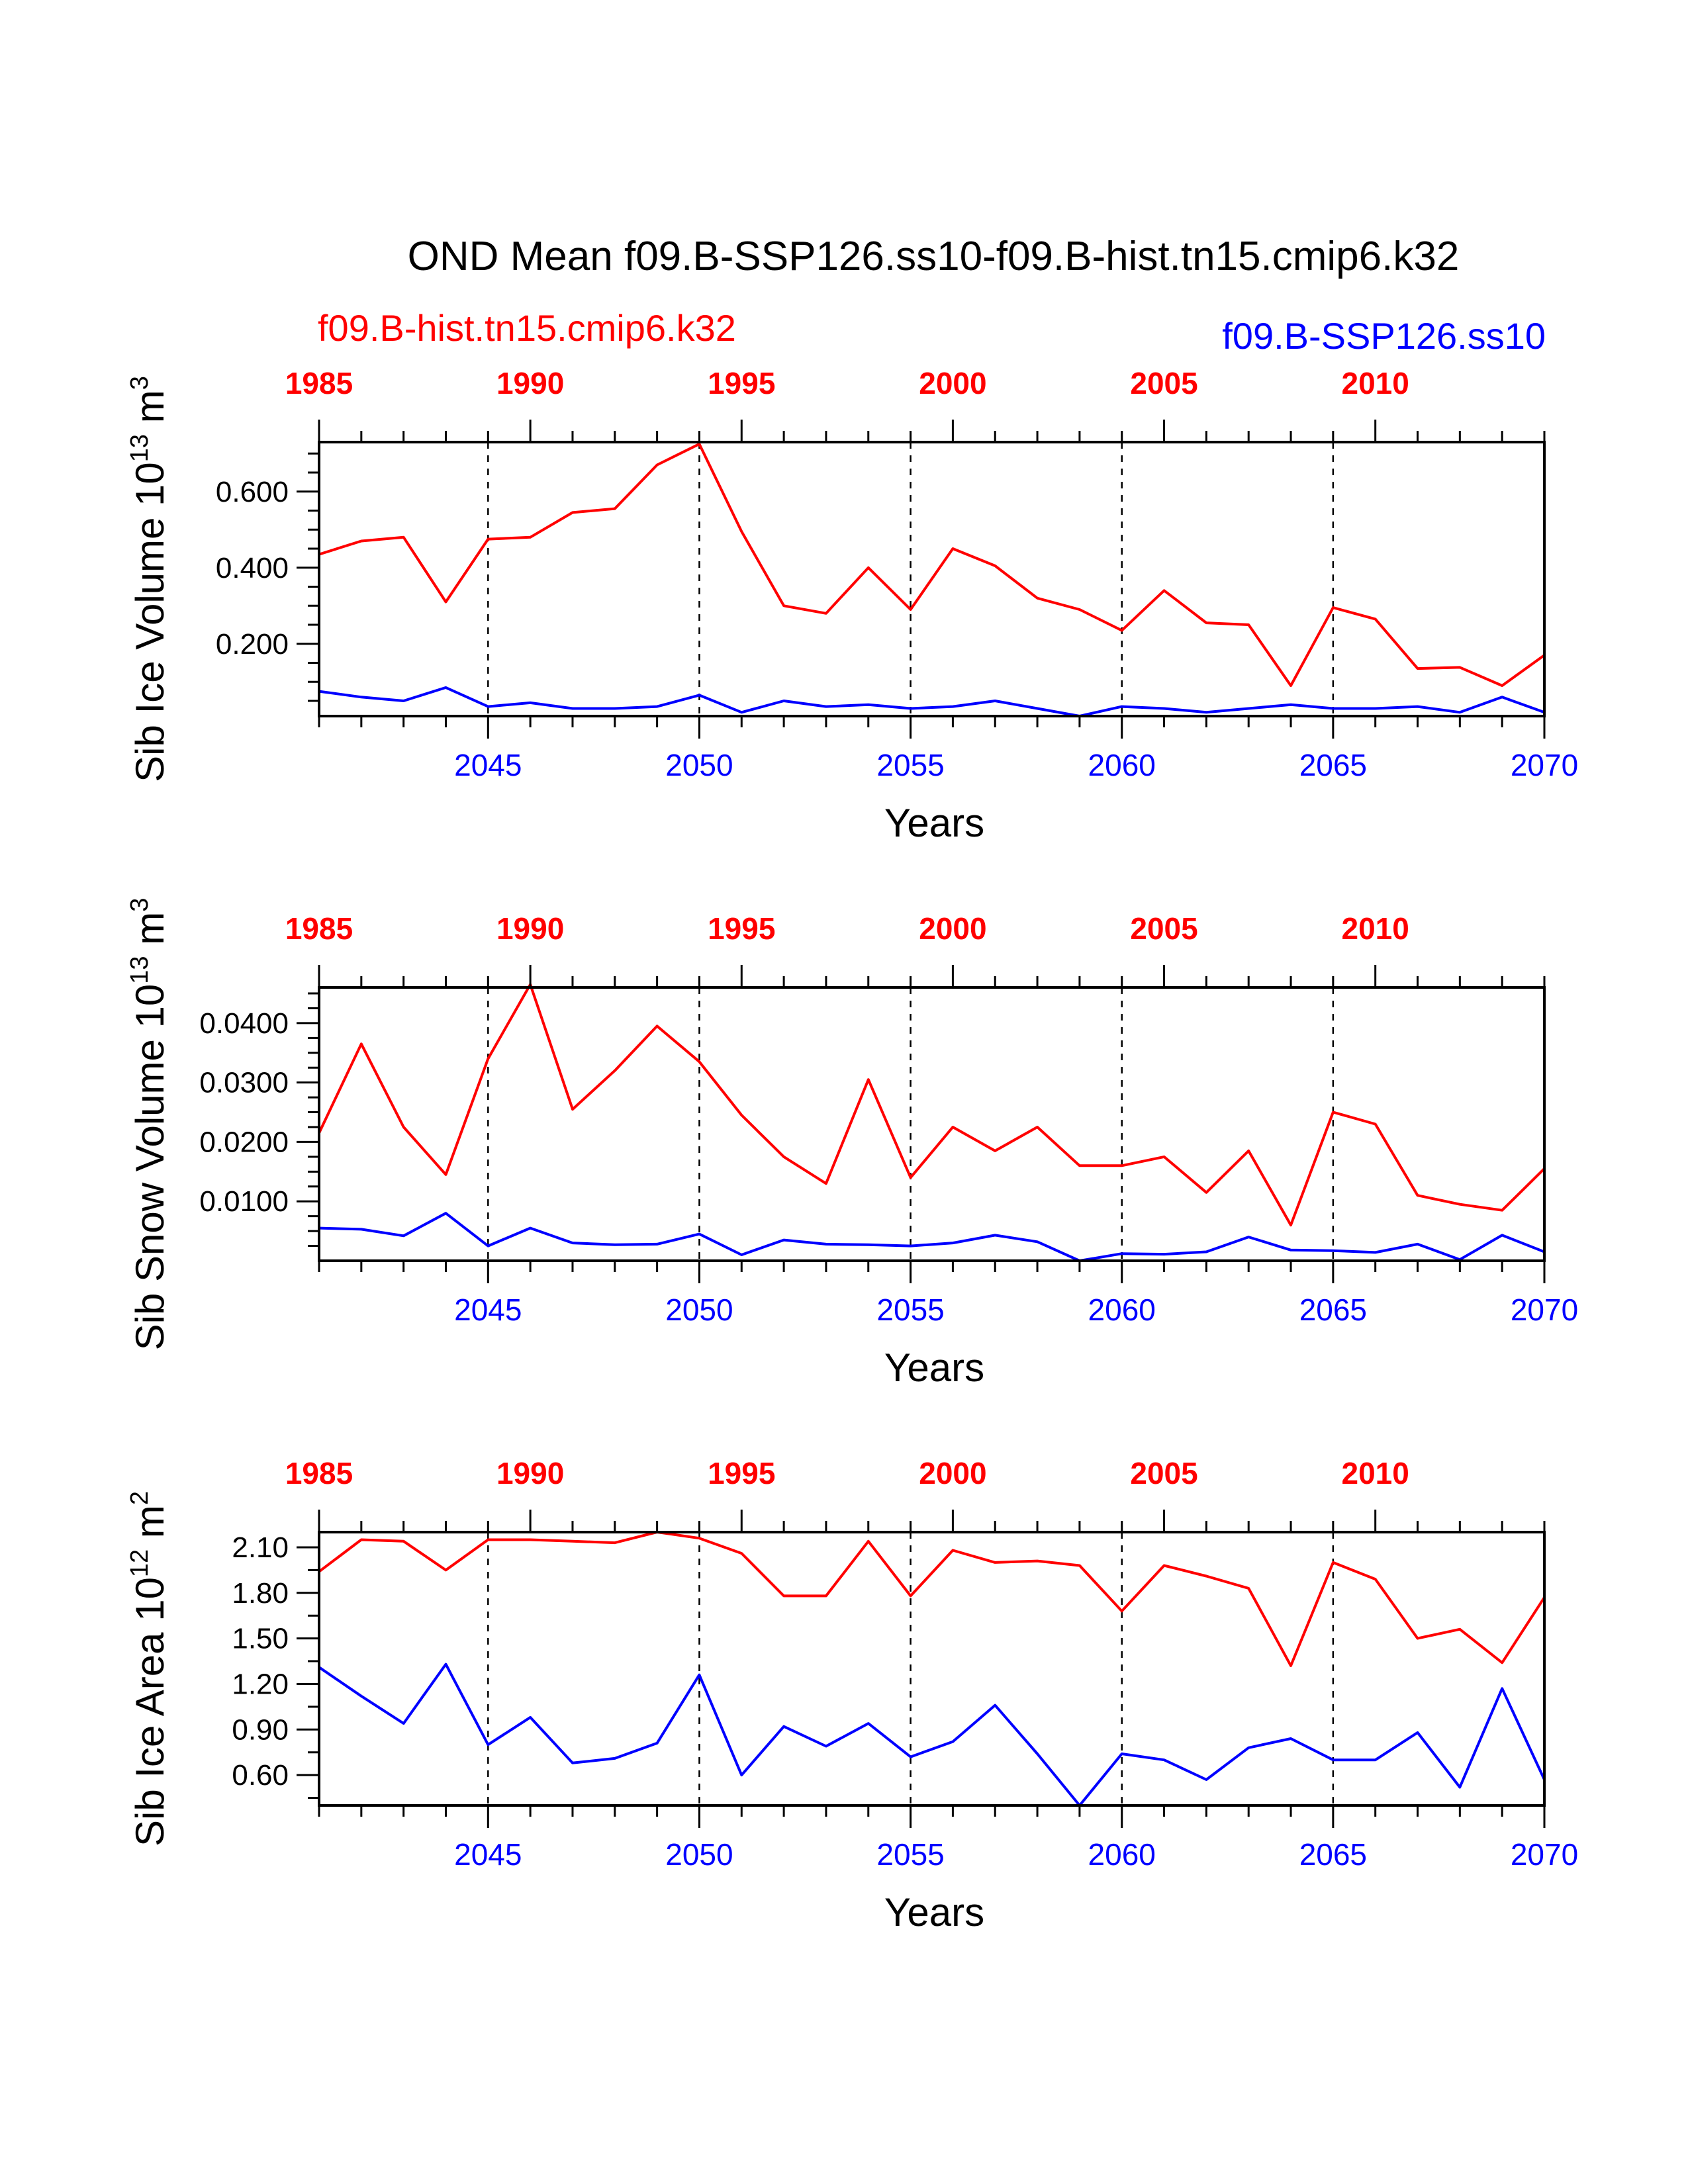 This screenshot has width=1688, height=2184. Describe the element at coordinates (260, 1547) in the screenshot. I see `y-tick-label: 2.10` at that location.